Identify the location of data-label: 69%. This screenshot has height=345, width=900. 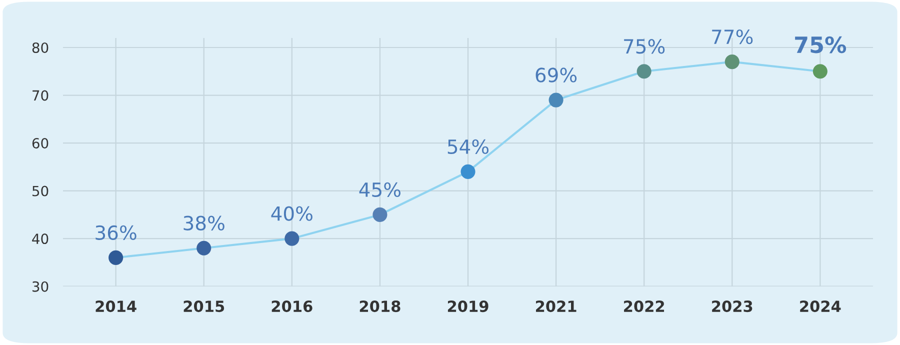
(556, 75).